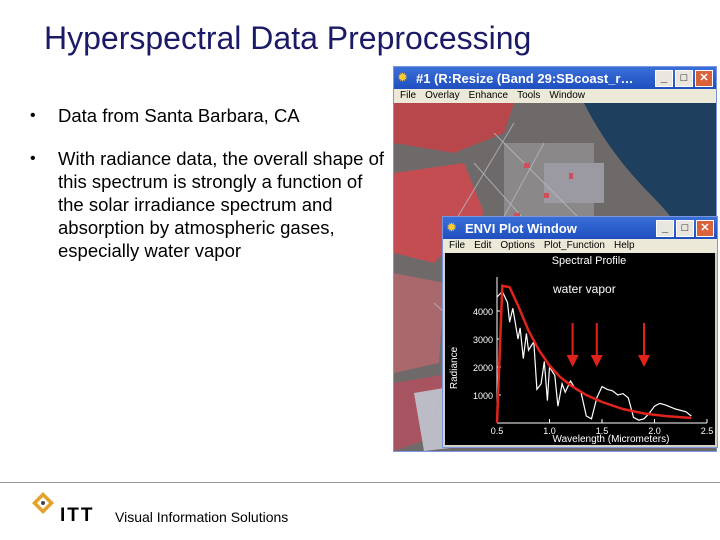  I want to click on itt-logo-text: ITT, so click(77, 515).